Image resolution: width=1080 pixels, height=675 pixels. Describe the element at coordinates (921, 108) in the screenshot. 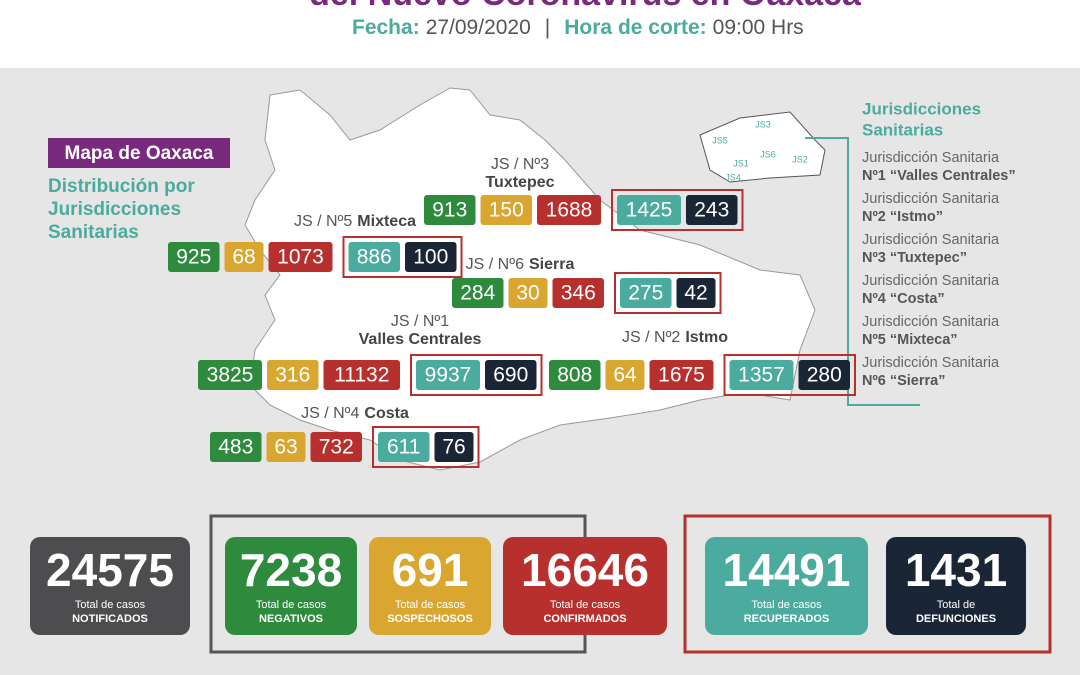

I see `legend-title: Jurisdicciones` at that location.